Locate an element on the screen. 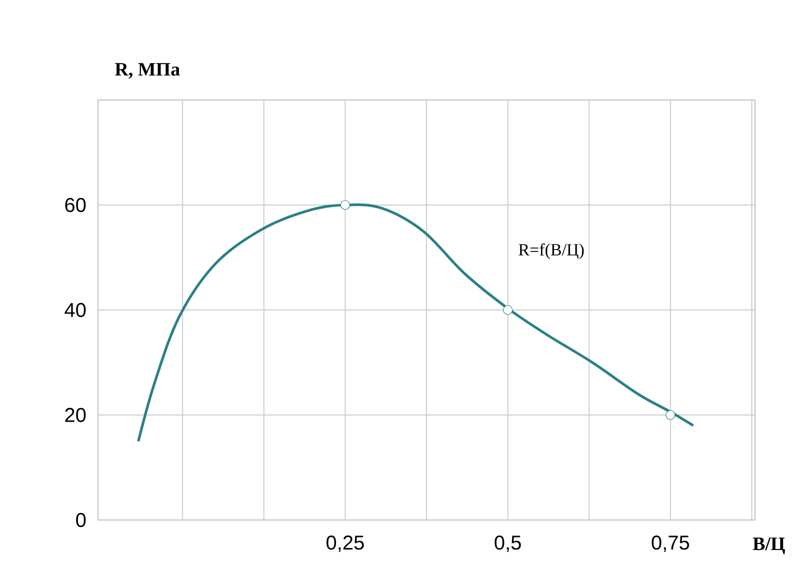 This screenshot has height=586, width=808. y-tick-label: 0 is located at coordinates (81, 520).